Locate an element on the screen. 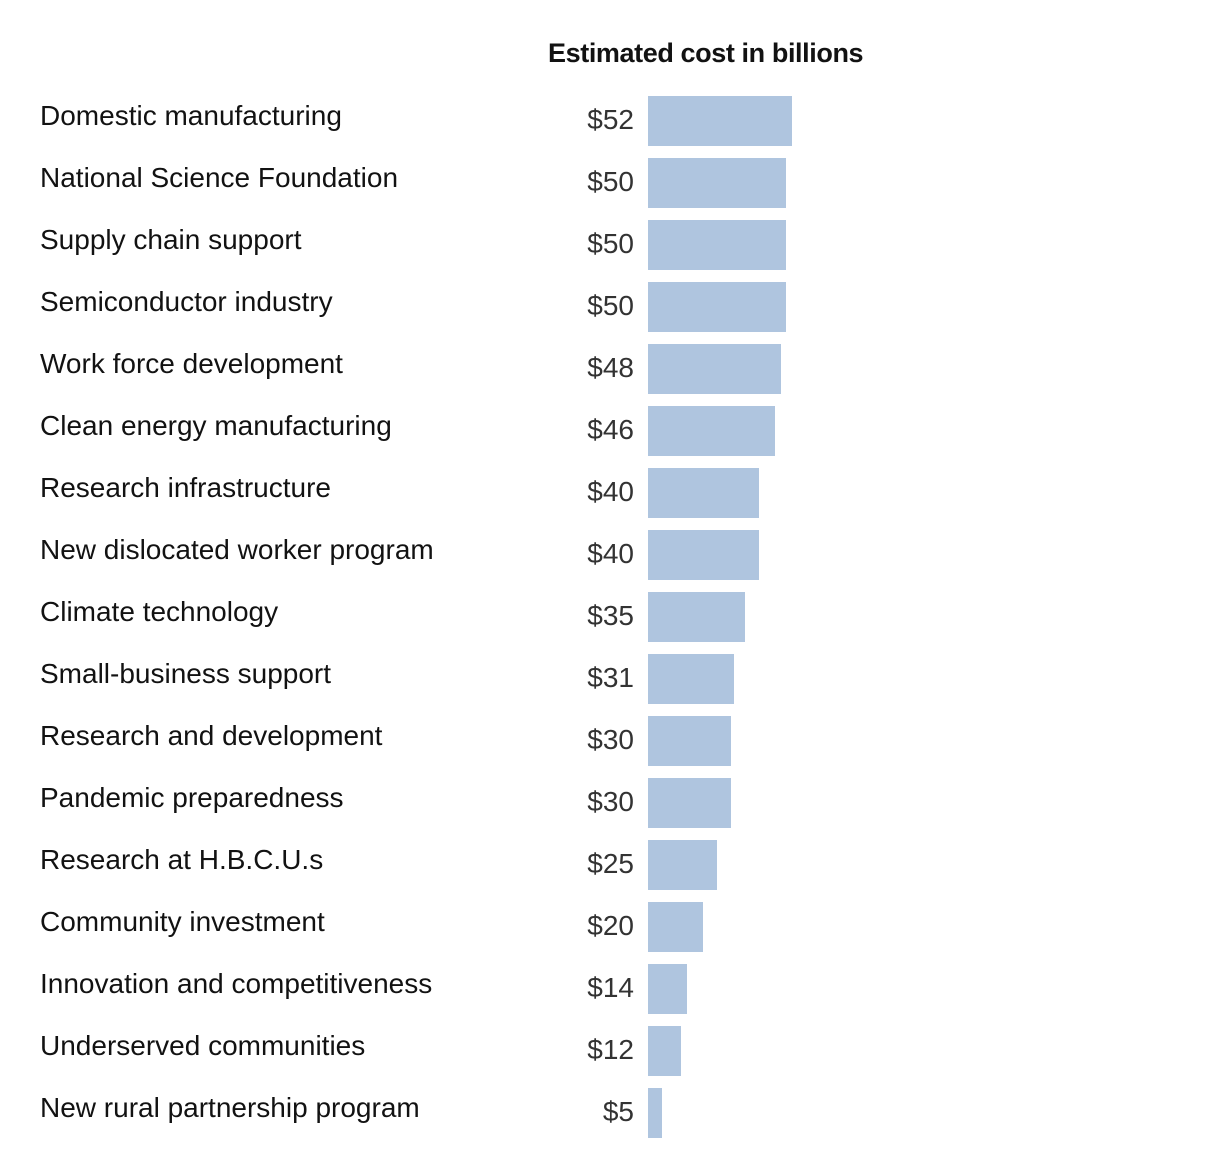  chart-row: New rural partnership program $5 is located at coordinates (608, 1119).